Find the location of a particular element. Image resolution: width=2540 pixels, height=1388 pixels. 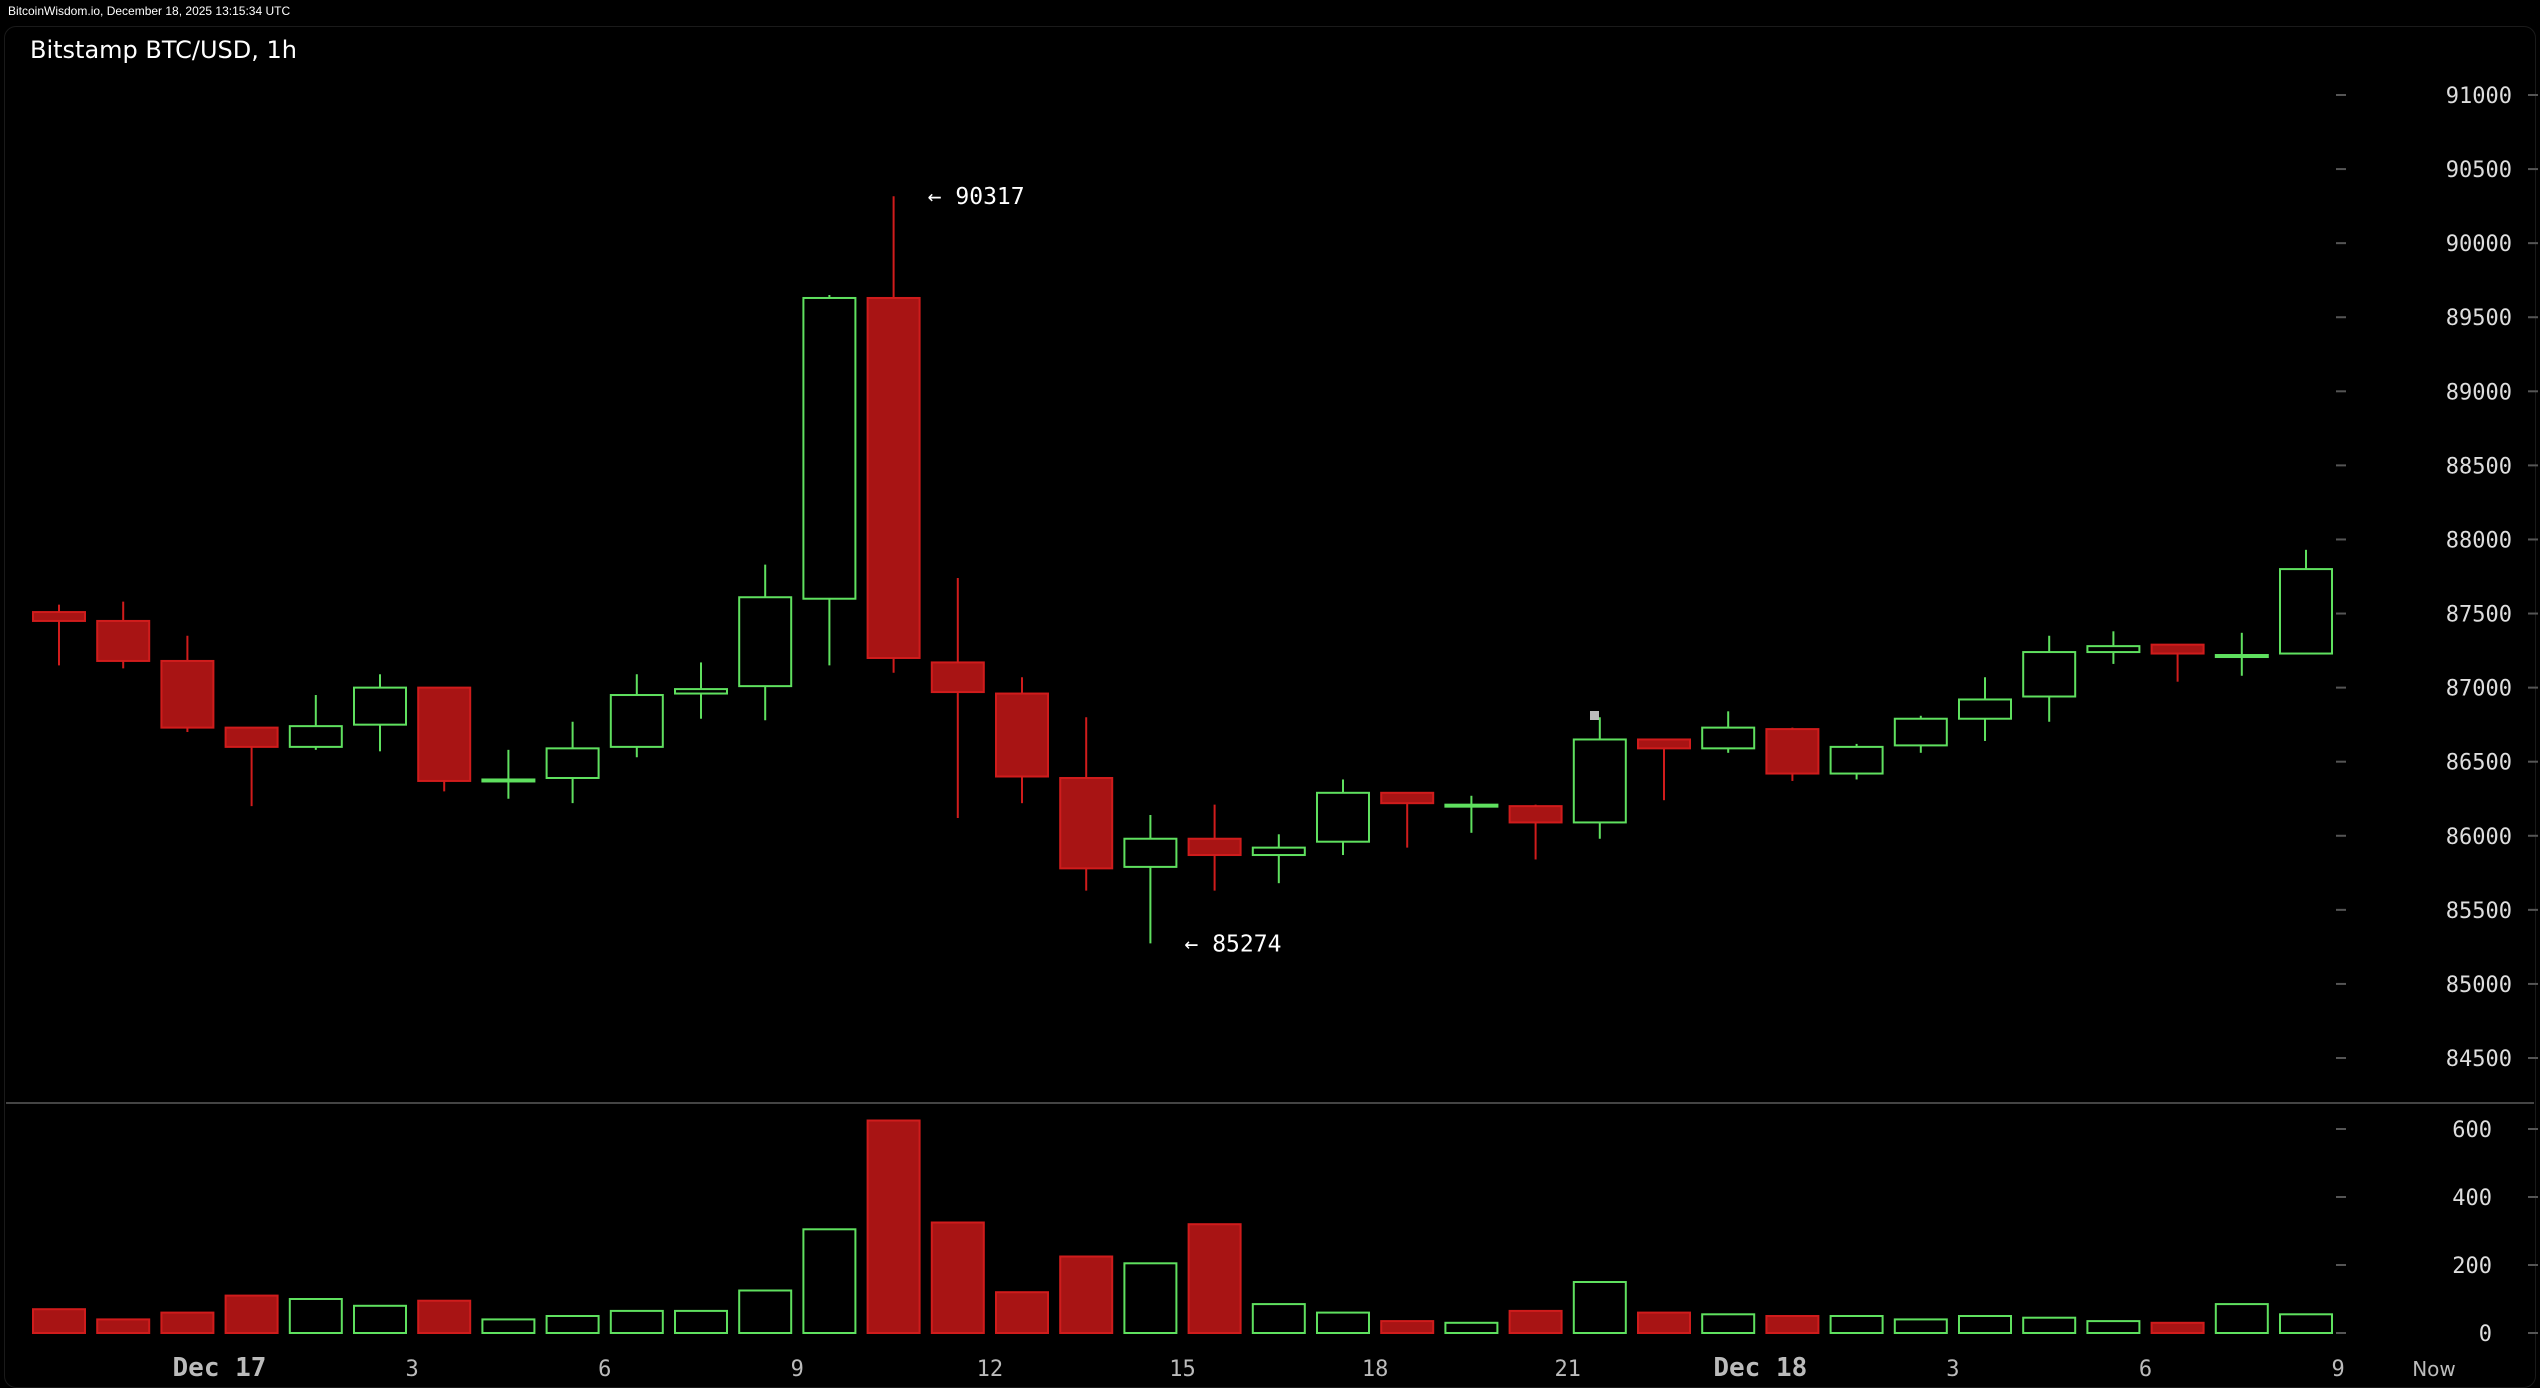

price-tick-label: 85000 is located at coordinates (2479, 985).